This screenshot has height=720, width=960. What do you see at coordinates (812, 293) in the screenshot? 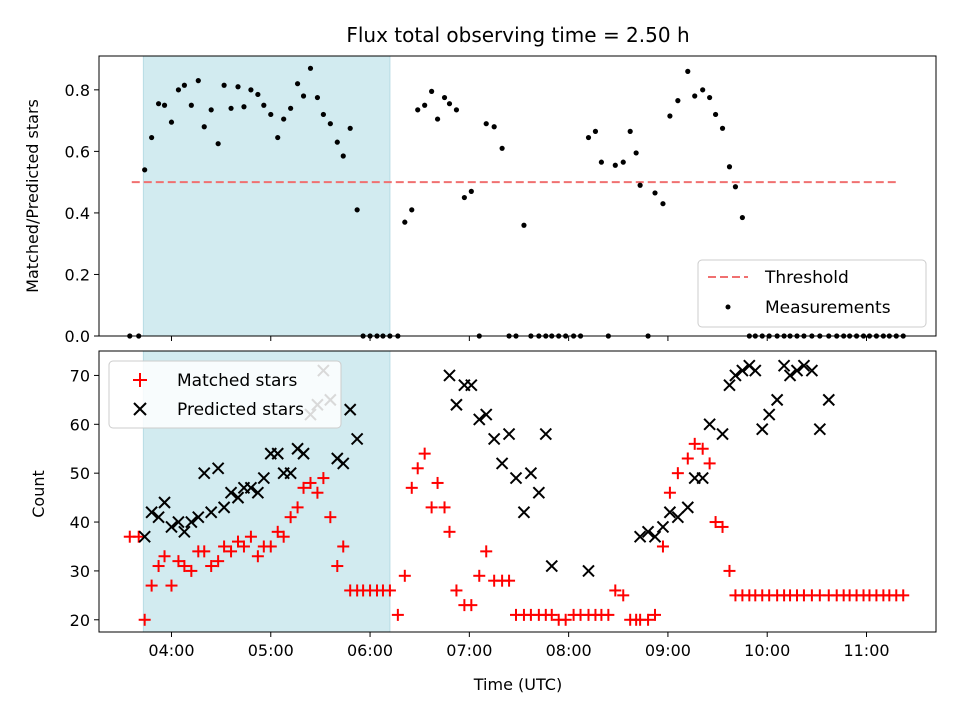
I see `top-legend: Threshold Measurements` at bounding box center [812, 293].